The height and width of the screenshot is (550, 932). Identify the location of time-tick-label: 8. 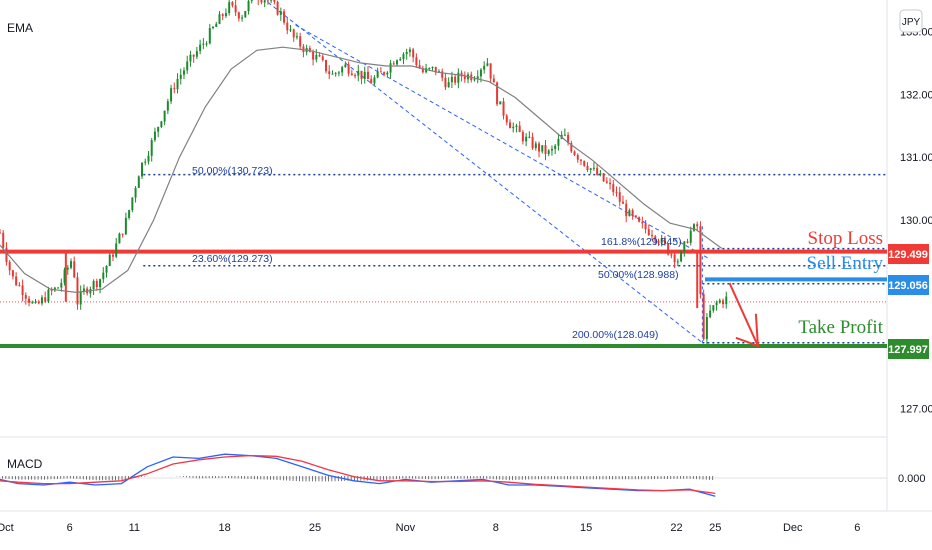
(496, 528).